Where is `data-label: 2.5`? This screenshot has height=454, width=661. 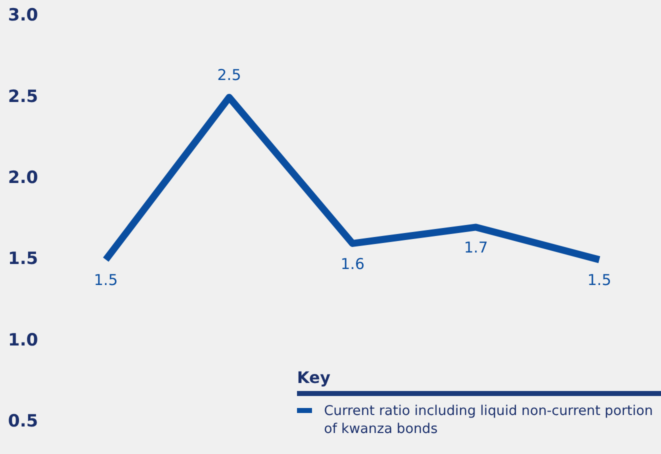
data-label: 2.5 is located at coordinates (229, 75).